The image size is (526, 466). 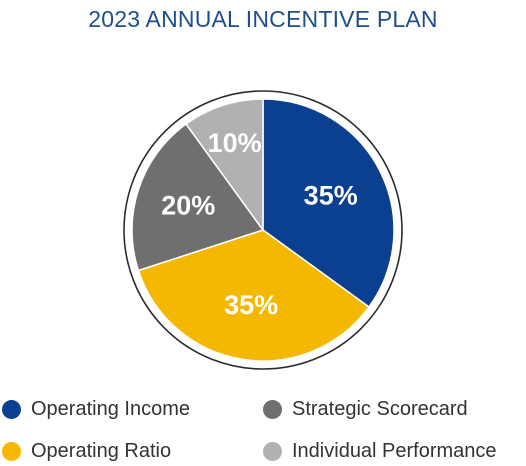 I want to click on pie-slice-operating-income, so click(x=328, y=203).